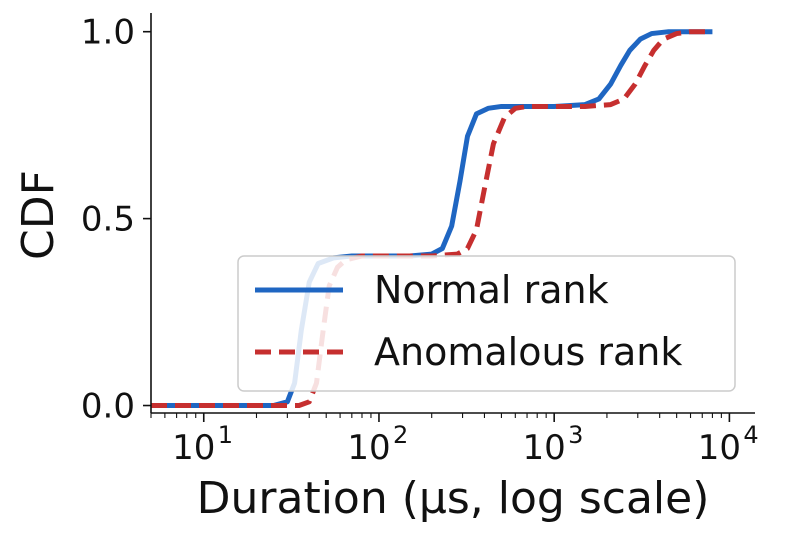 The image size is (793, 540). Describe the element at coordinates (750, 435) in the screenshot. I see `x-tick-exponent: 4` at that location.